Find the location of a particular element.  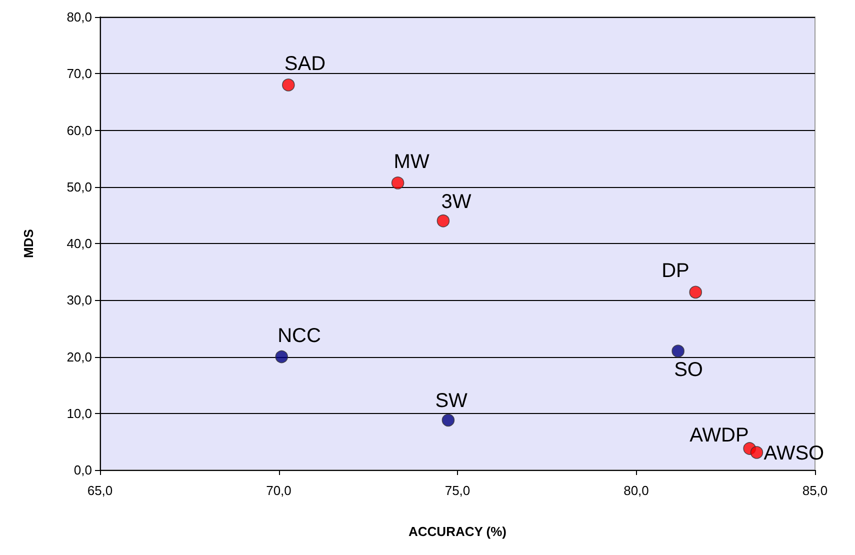

y-tick-label: 10,0 is located at coordinates (79, 413).